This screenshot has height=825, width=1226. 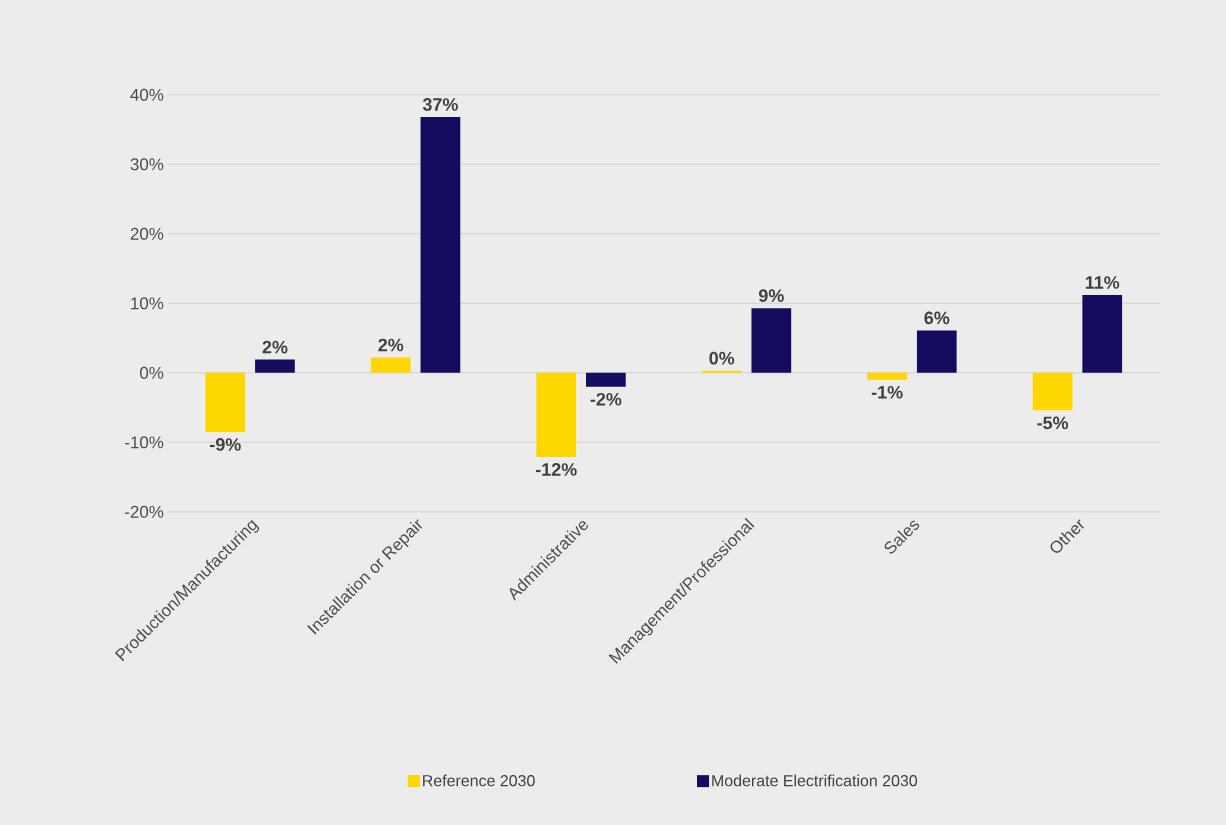 I want to click on data-label: -5%, so click(x=1053, y=423).